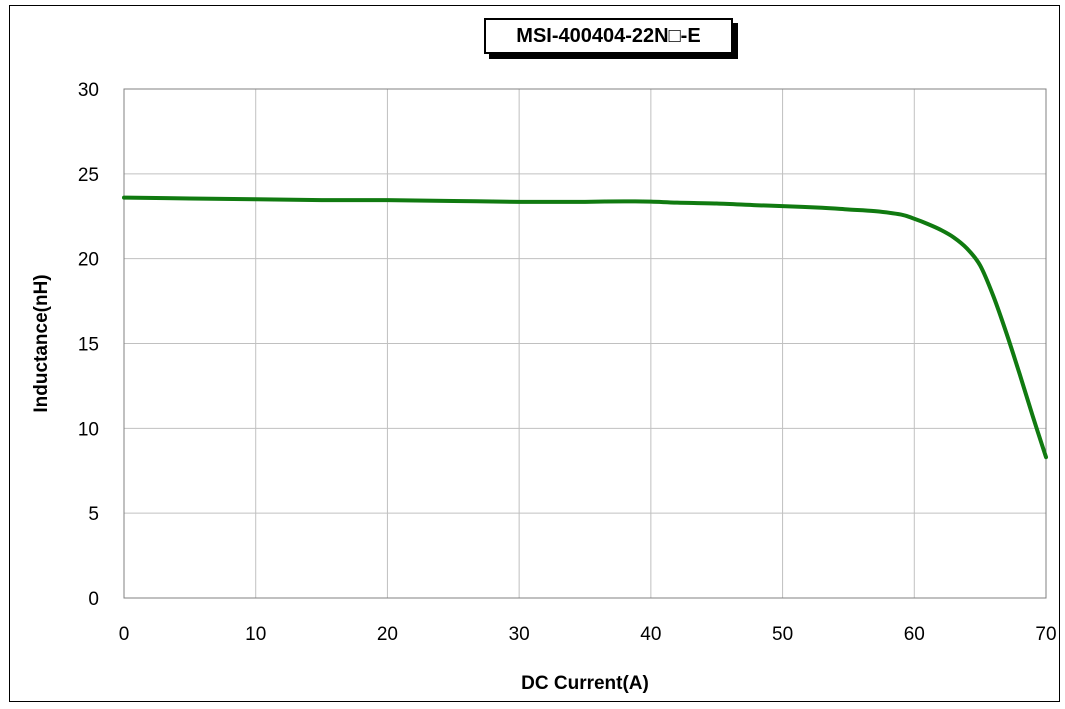 The height and width of the screenshot is (709, 1065). I want to click on x-tick-label: 20, so click(387, 634).